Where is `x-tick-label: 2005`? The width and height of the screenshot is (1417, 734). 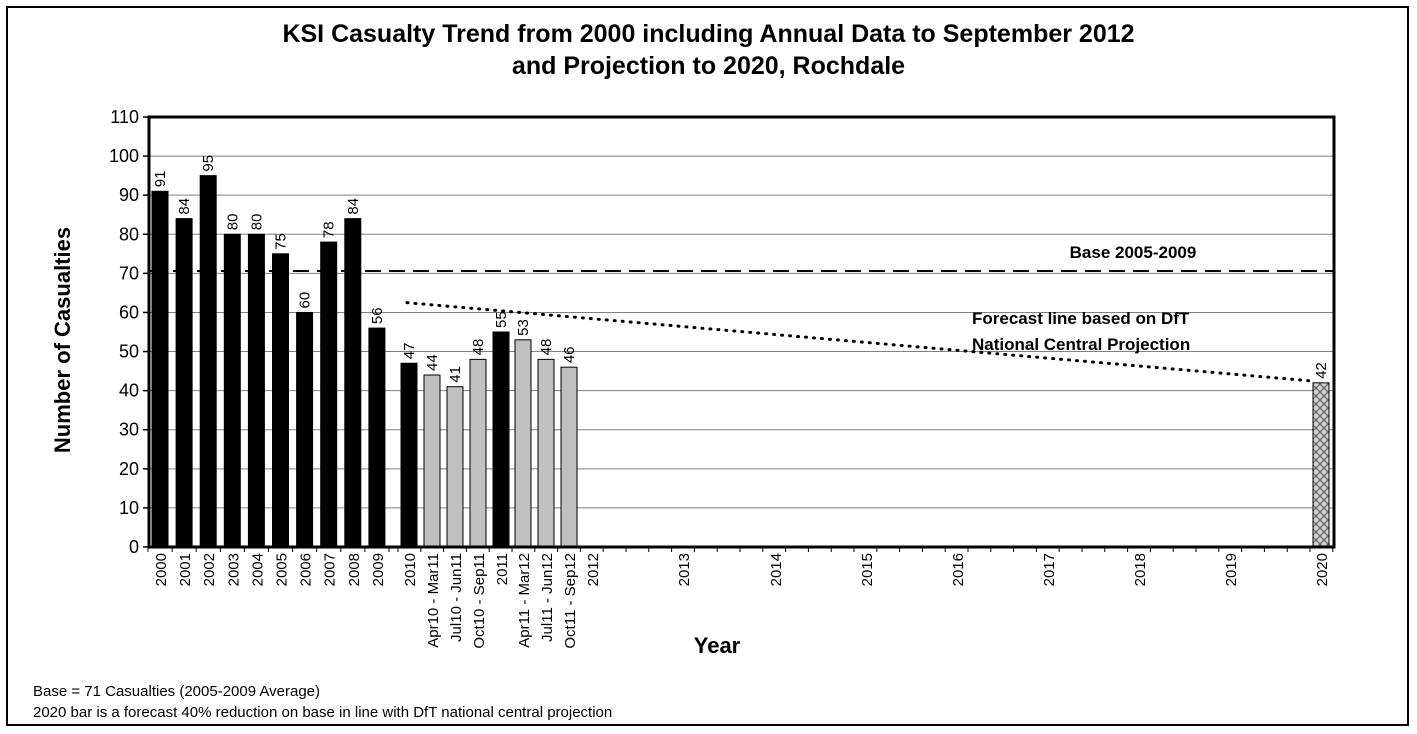 x-tick-label: 2005 is located at coordinates (282, 569).